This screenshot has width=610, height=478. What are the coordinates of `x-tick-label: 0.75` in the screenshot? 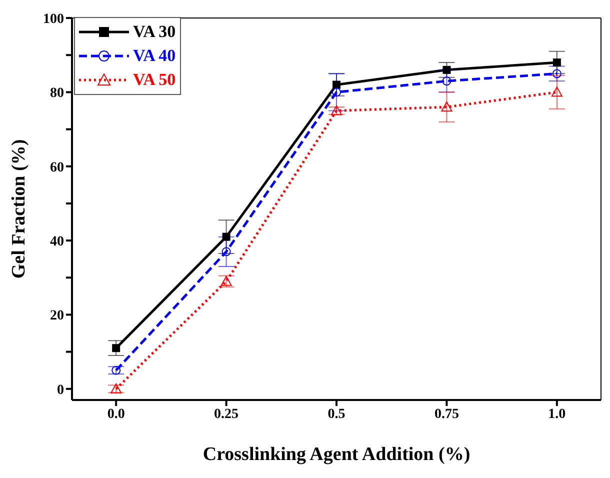 It's located at (446, 414).